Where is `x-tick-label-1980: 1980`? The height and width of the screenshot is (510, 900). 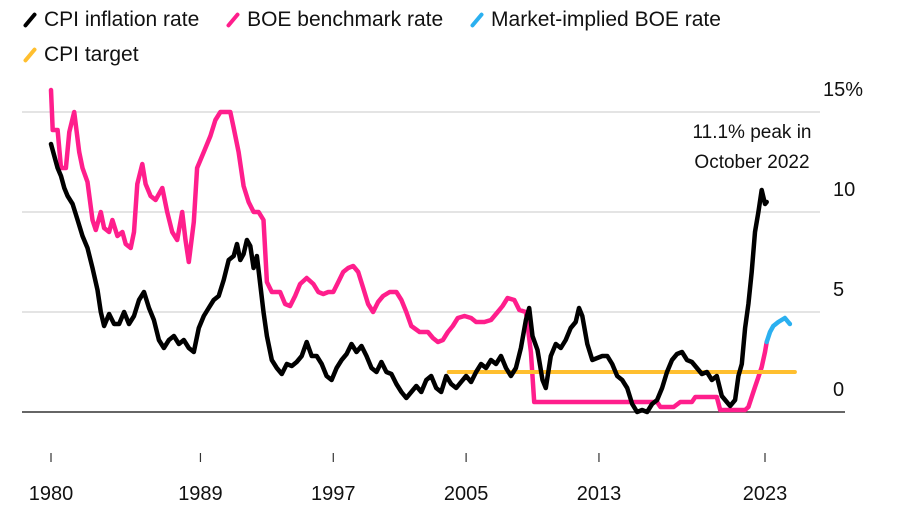
x-tick-label-1980: 1980 is located at coordinates (51, 494).